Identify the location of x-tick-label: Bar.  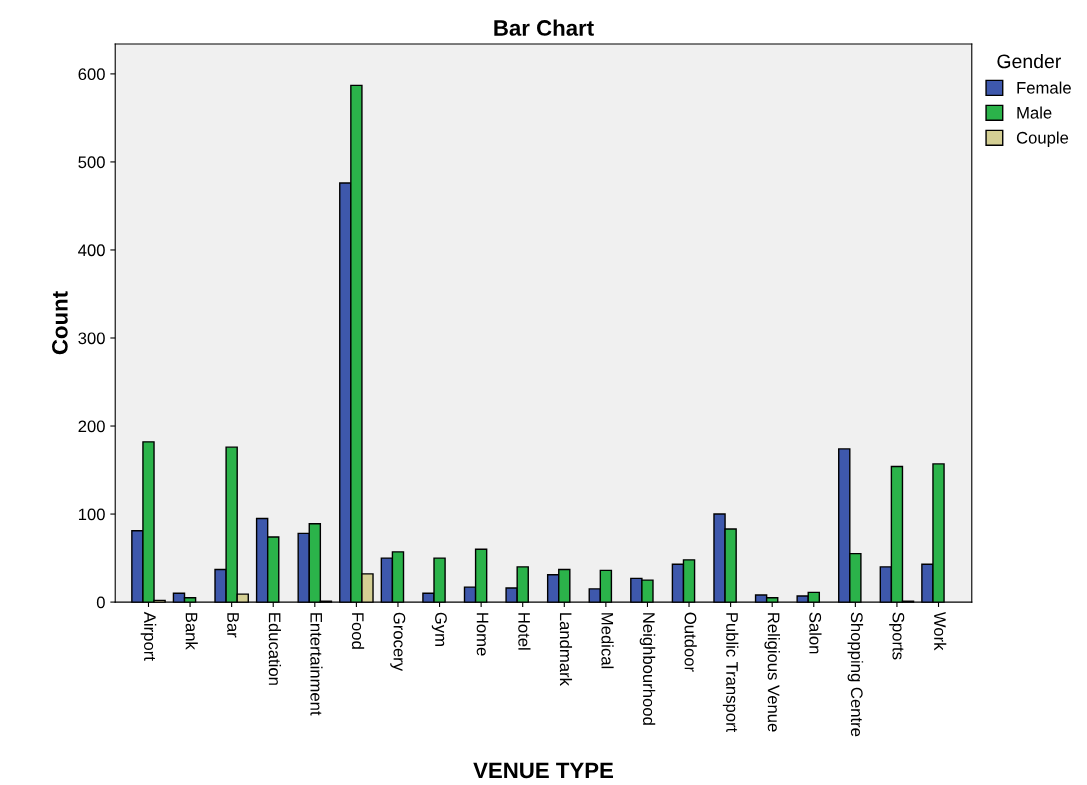
(233, 625).